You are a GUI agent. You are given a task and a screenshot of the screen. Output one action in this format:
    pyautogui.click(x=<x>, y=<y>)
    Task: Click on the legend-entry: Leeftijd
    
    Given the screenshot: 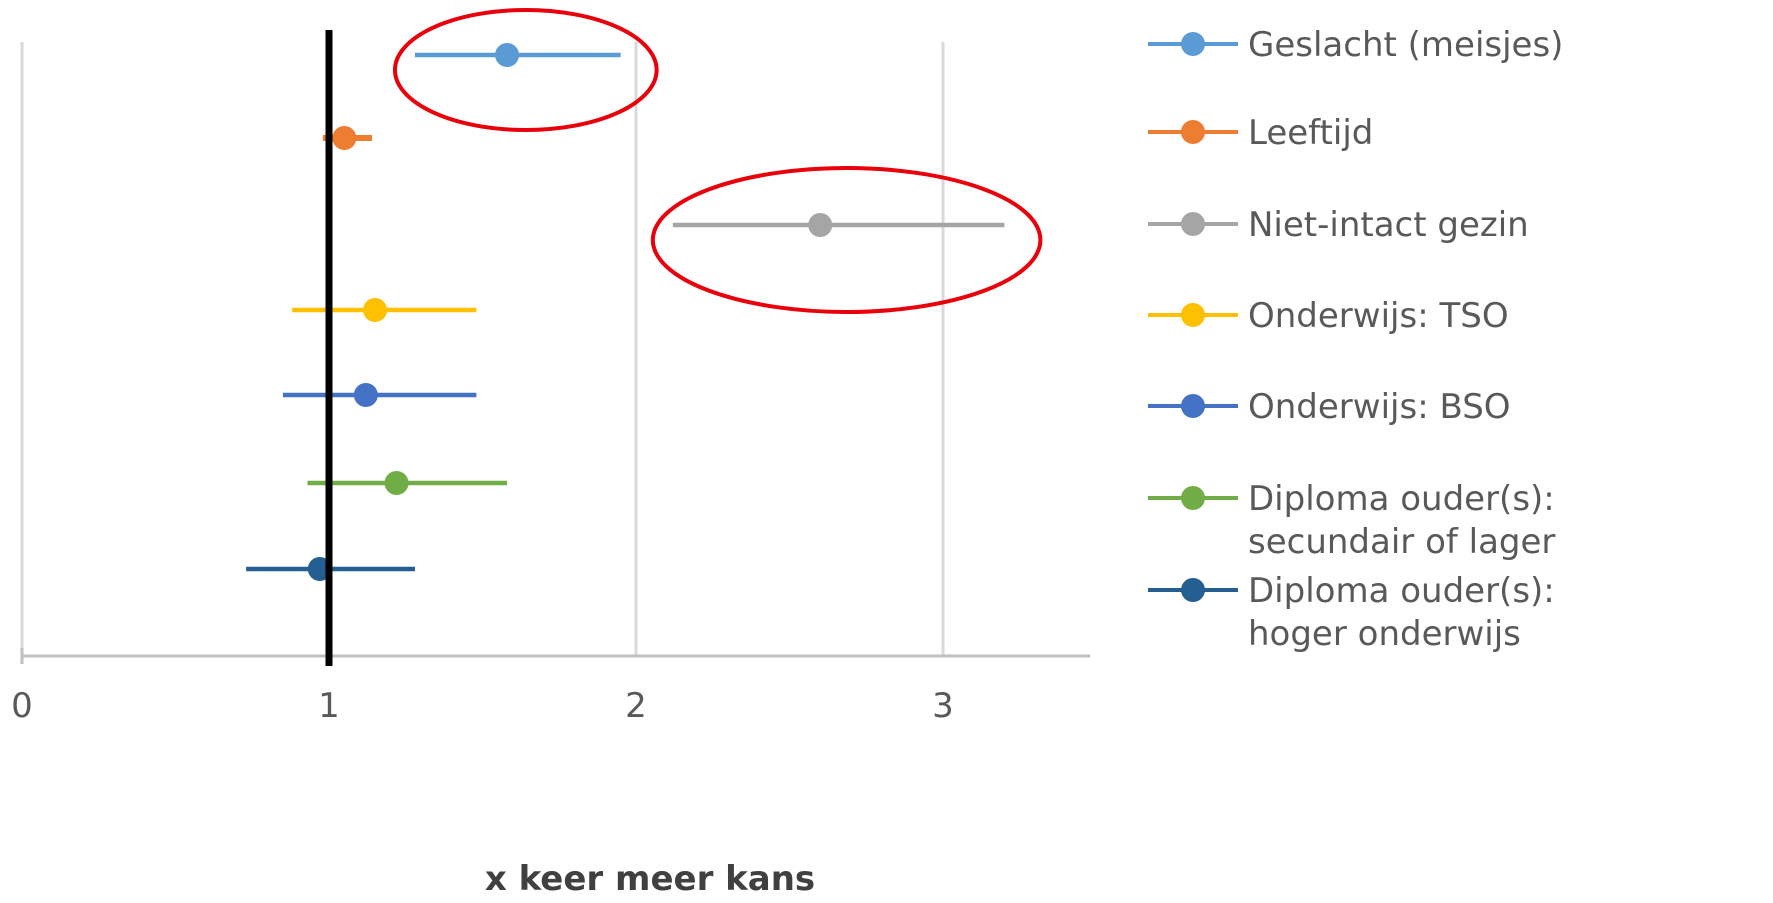 What is the action you would take?
    pyautogui.click(x=1260, y=133)
    